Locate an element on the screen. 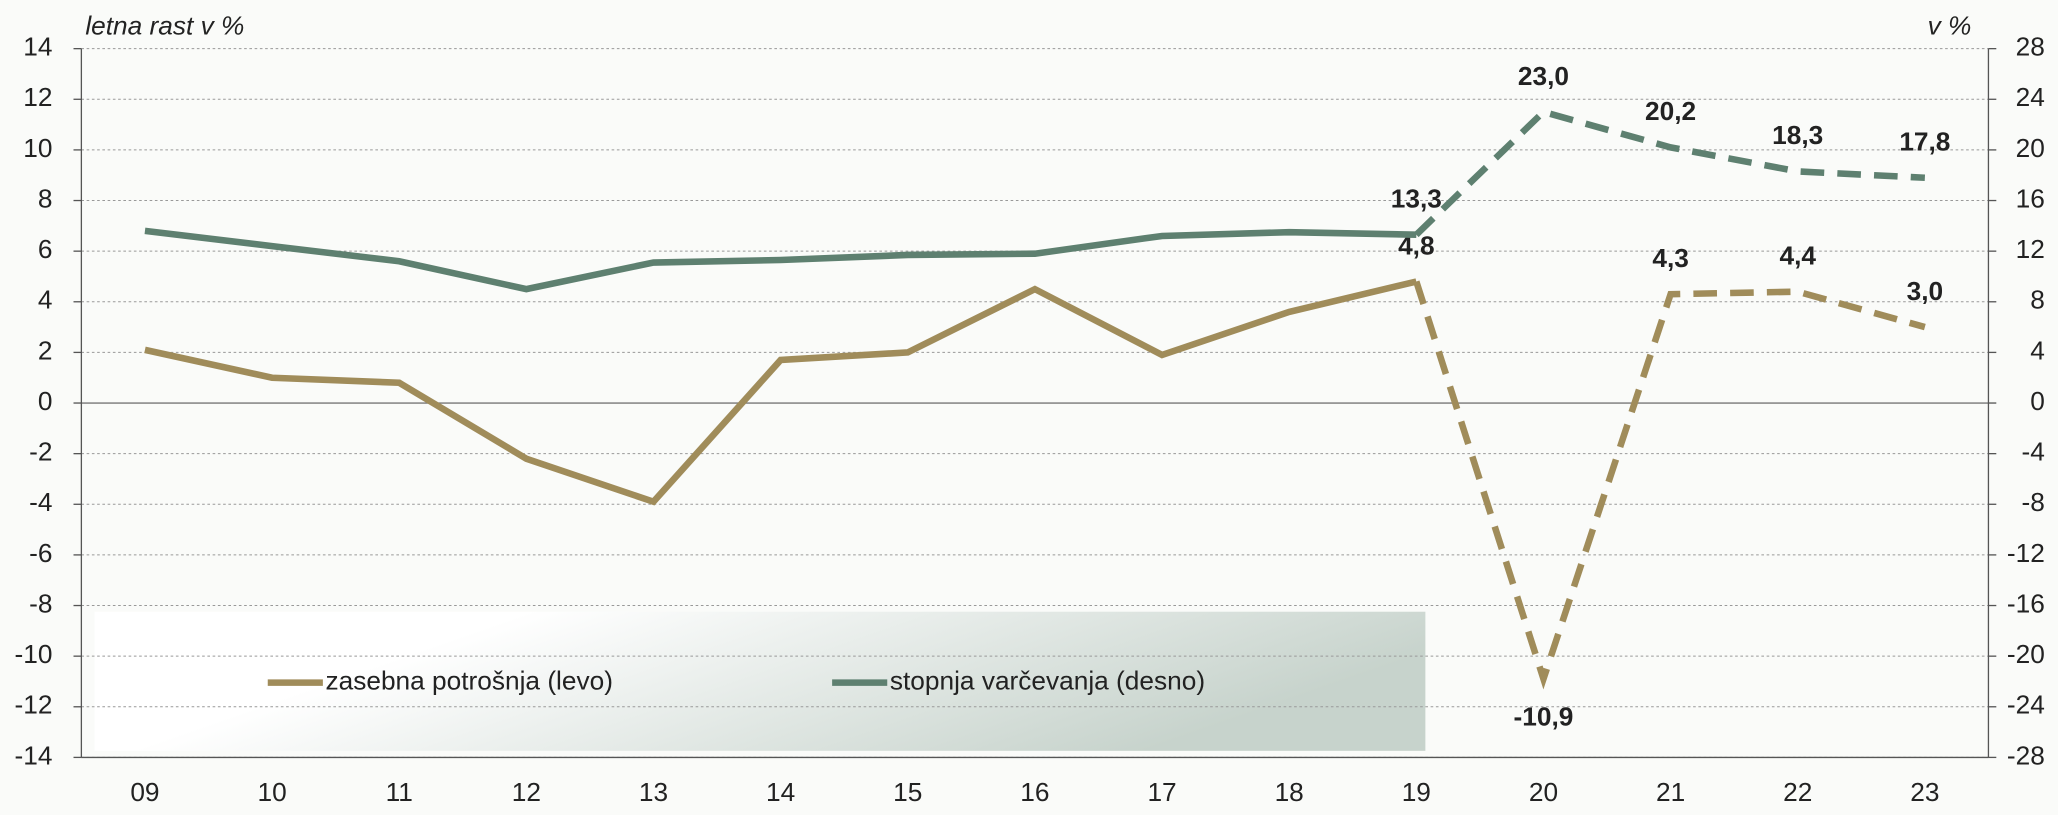  y2-tick-label: 4 is located at coordinates (2037, 350).